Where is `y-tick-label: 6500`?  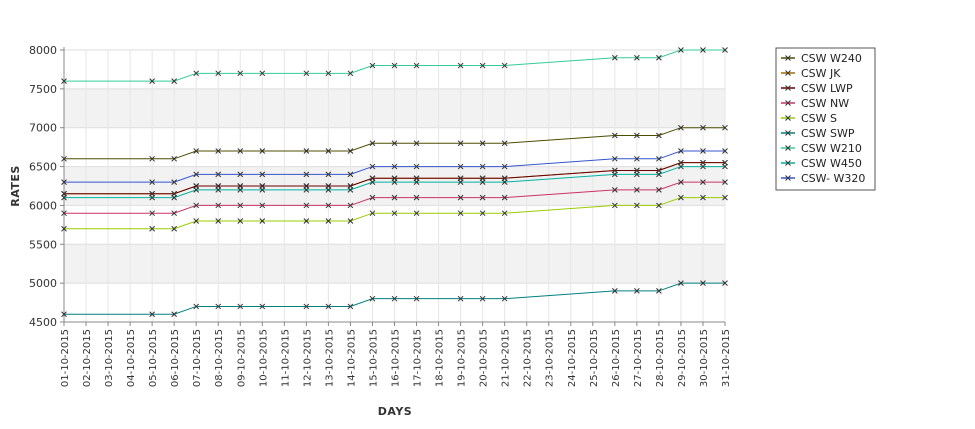
y-tick-label: 6500 is located at coordinates (43, 167).